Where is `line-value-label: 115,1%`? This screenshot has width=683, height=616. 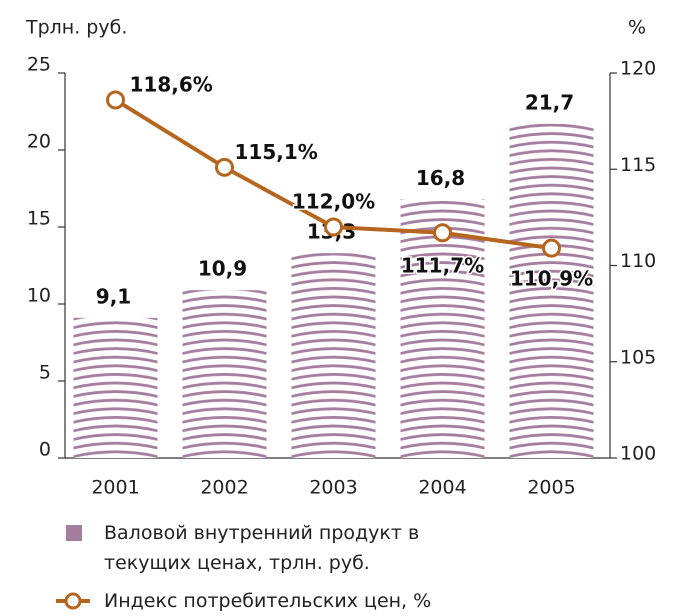 line-value-label: 115,1% is located at coordinates (276, 152).